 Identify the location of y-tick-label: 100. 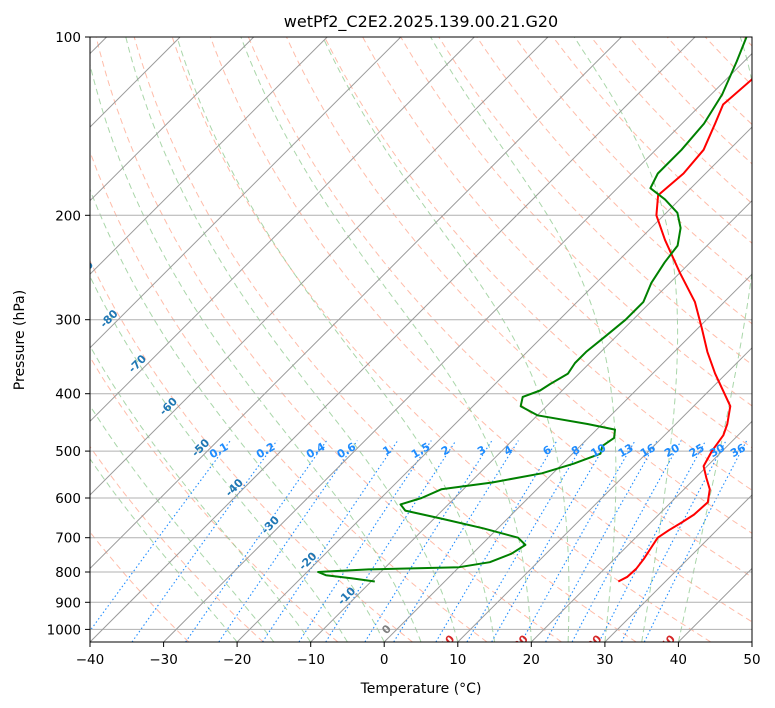
(68, 38).